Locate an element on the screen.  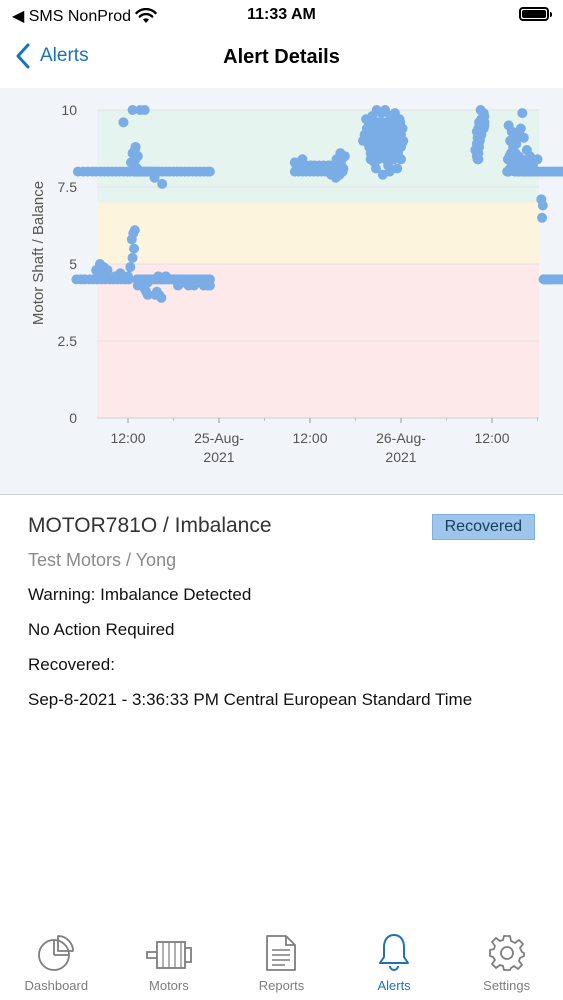
dashboard-icon is located at coordinates (56, 953).